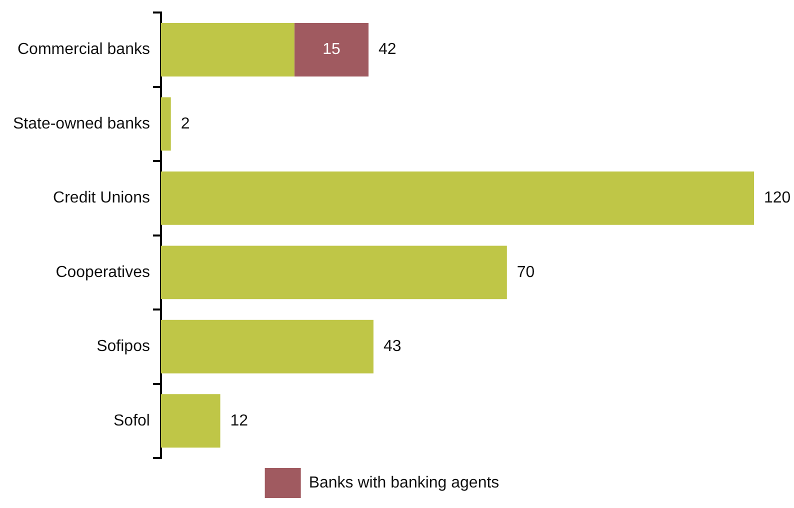 The width and height of the screenshot is (794, 508). What do you see at coordinates (525, 272) in the screenshot?
I see `total-label: 70` at bounding box center [525, 272].